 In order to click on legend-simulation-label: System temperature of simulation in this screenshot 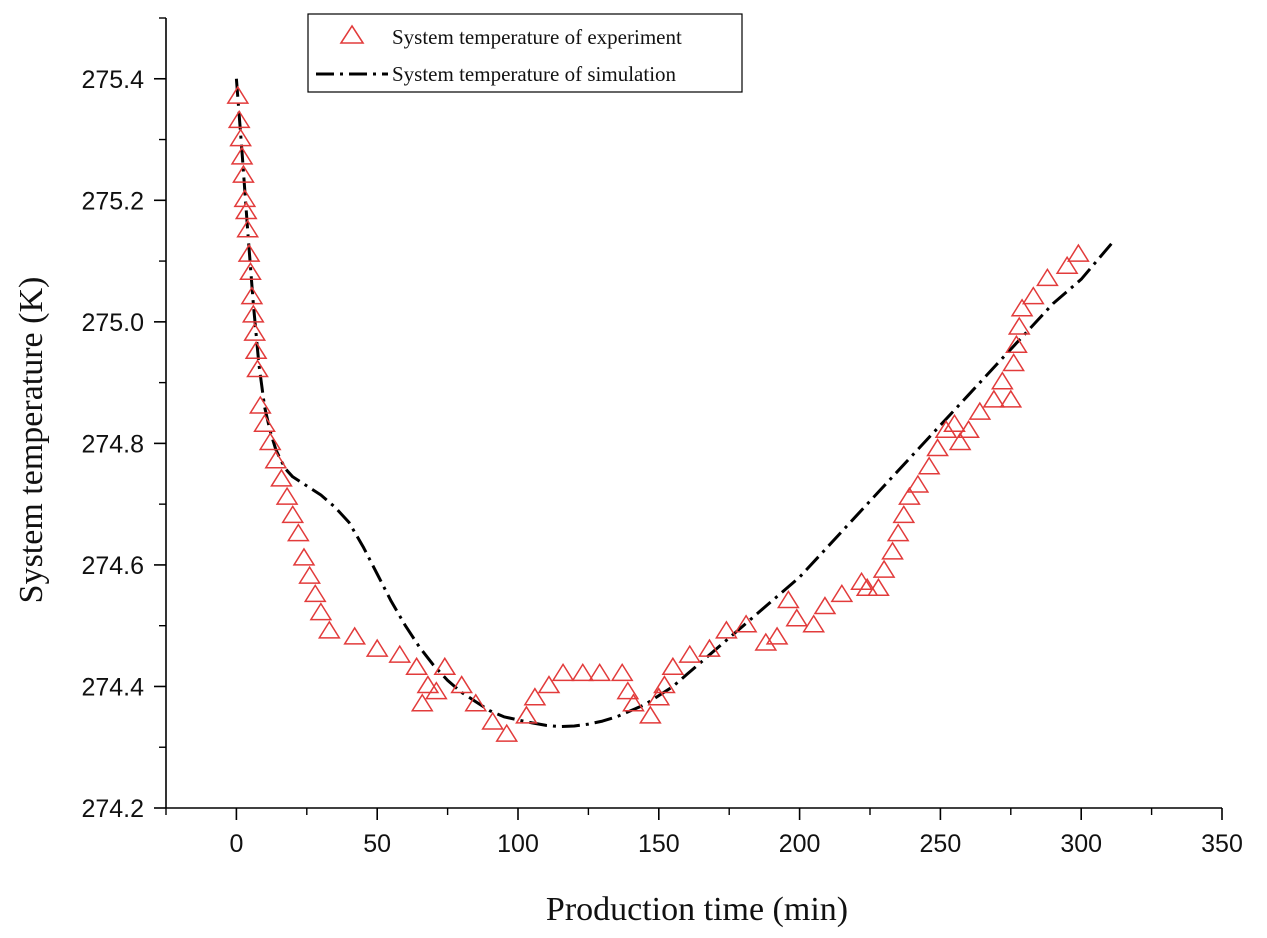, I will do `click(534, 74)`.